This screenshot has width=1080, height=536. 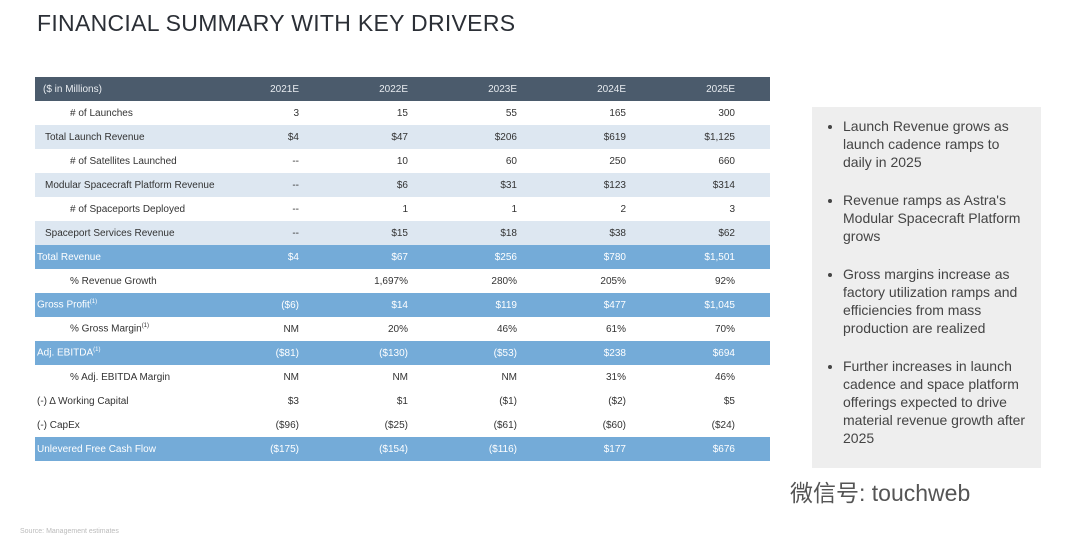 What do you see at coordinates (402, 209) in the screenshot?
I see `table-row: # of Spaceports Deployed -- 1 1 2 3` at bounding box center [402, 209].